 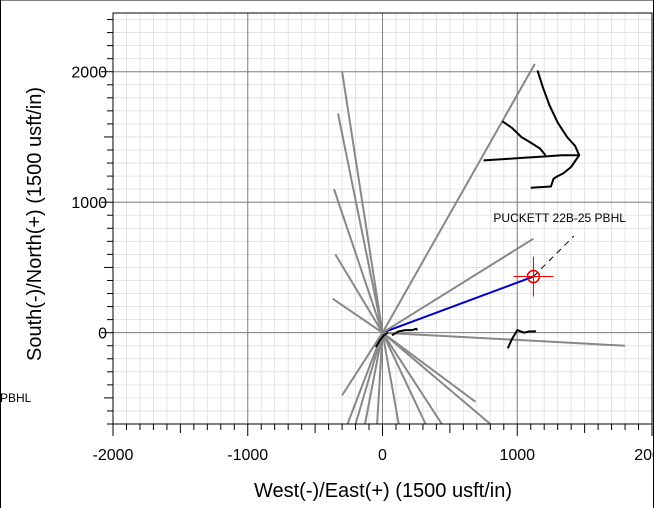 I want to click on plan-extension-line, so click(x=554, y=256).